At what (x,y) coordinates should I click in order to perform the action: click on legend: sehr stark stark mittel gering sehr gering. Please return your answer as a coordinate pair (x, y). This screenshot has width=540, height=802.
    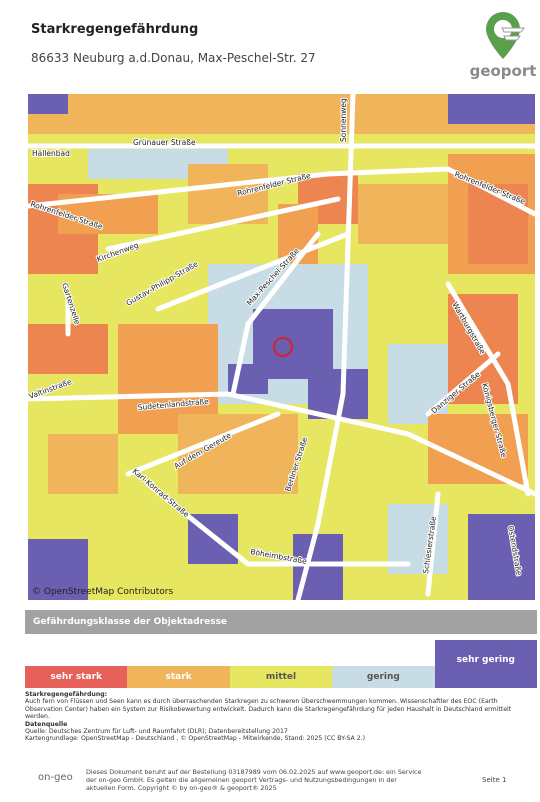
    Looking at the image, I should click on (281, 664).